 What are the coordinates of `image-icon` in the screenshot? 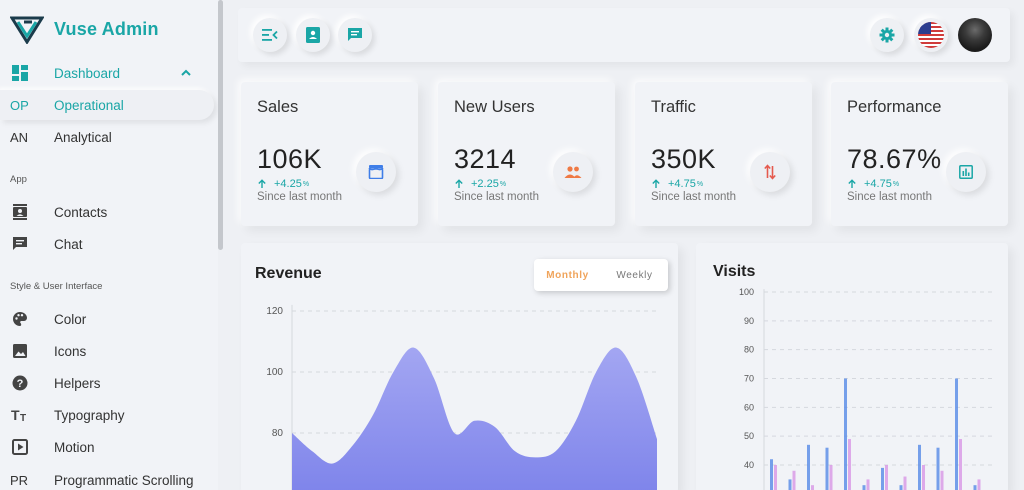 It's located at (20, 351).